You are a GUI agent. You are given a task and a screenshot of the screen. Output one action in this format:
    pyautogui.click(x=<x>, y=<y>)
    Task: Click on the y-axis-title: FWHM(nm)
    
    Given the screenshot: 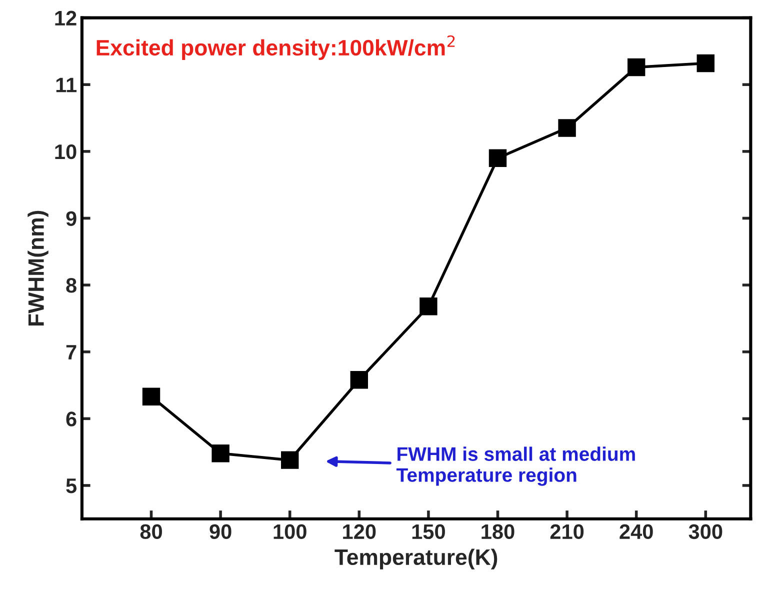 What is the action you would take?
    pyautogui.click(x=38, y=268)
    